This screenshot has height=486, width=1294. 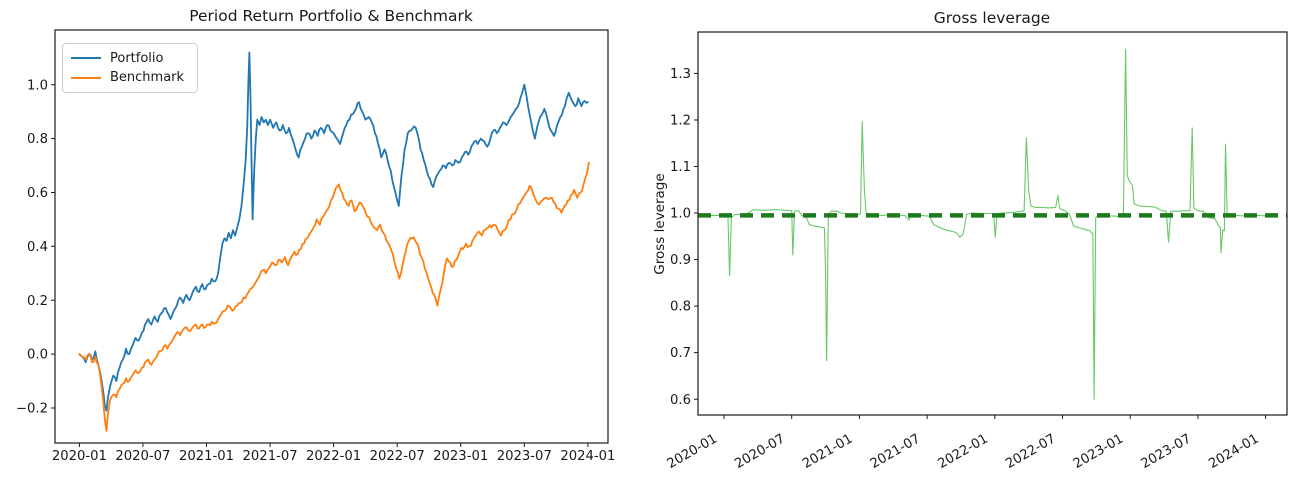 What do you see at coordinates (680, 260) in the screenshot?
I see `y-tick-label: 0.9` at bounding box center [680, 260].